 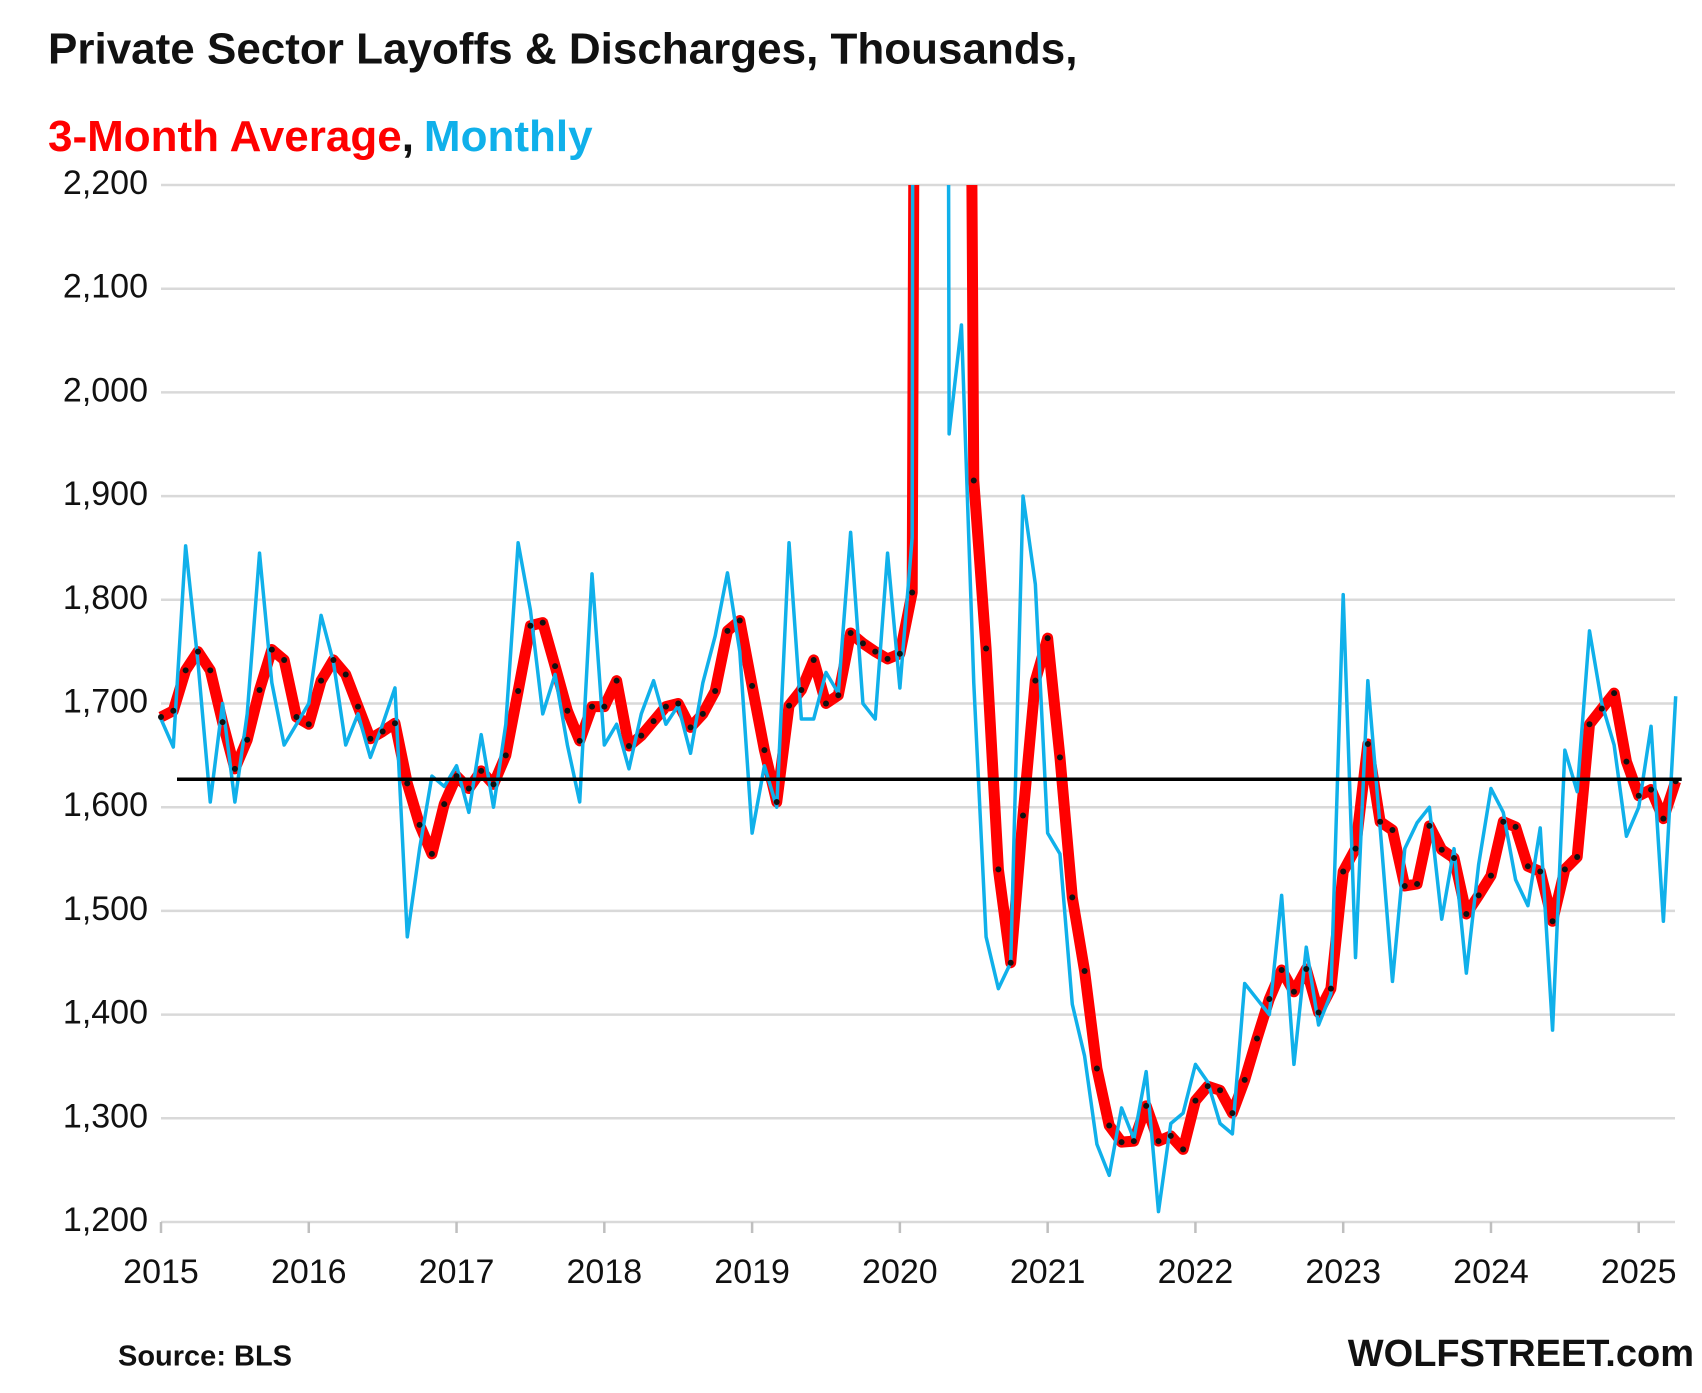 I want to click on x-tick-label: 2021, so click(x=1048, y=1272).